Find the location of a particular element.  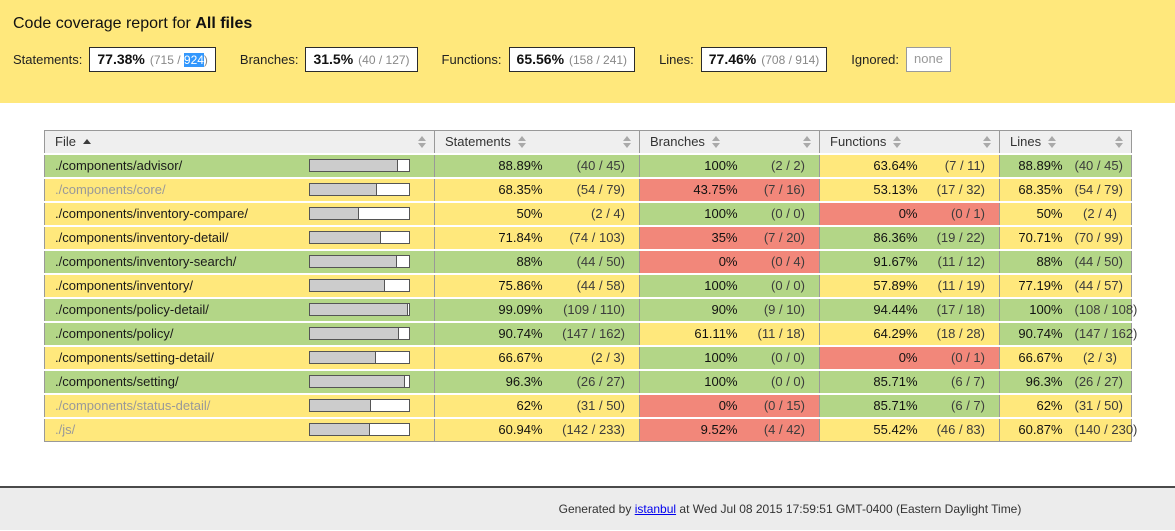

ignored-none-value: none is located at coordinates (928, 58).